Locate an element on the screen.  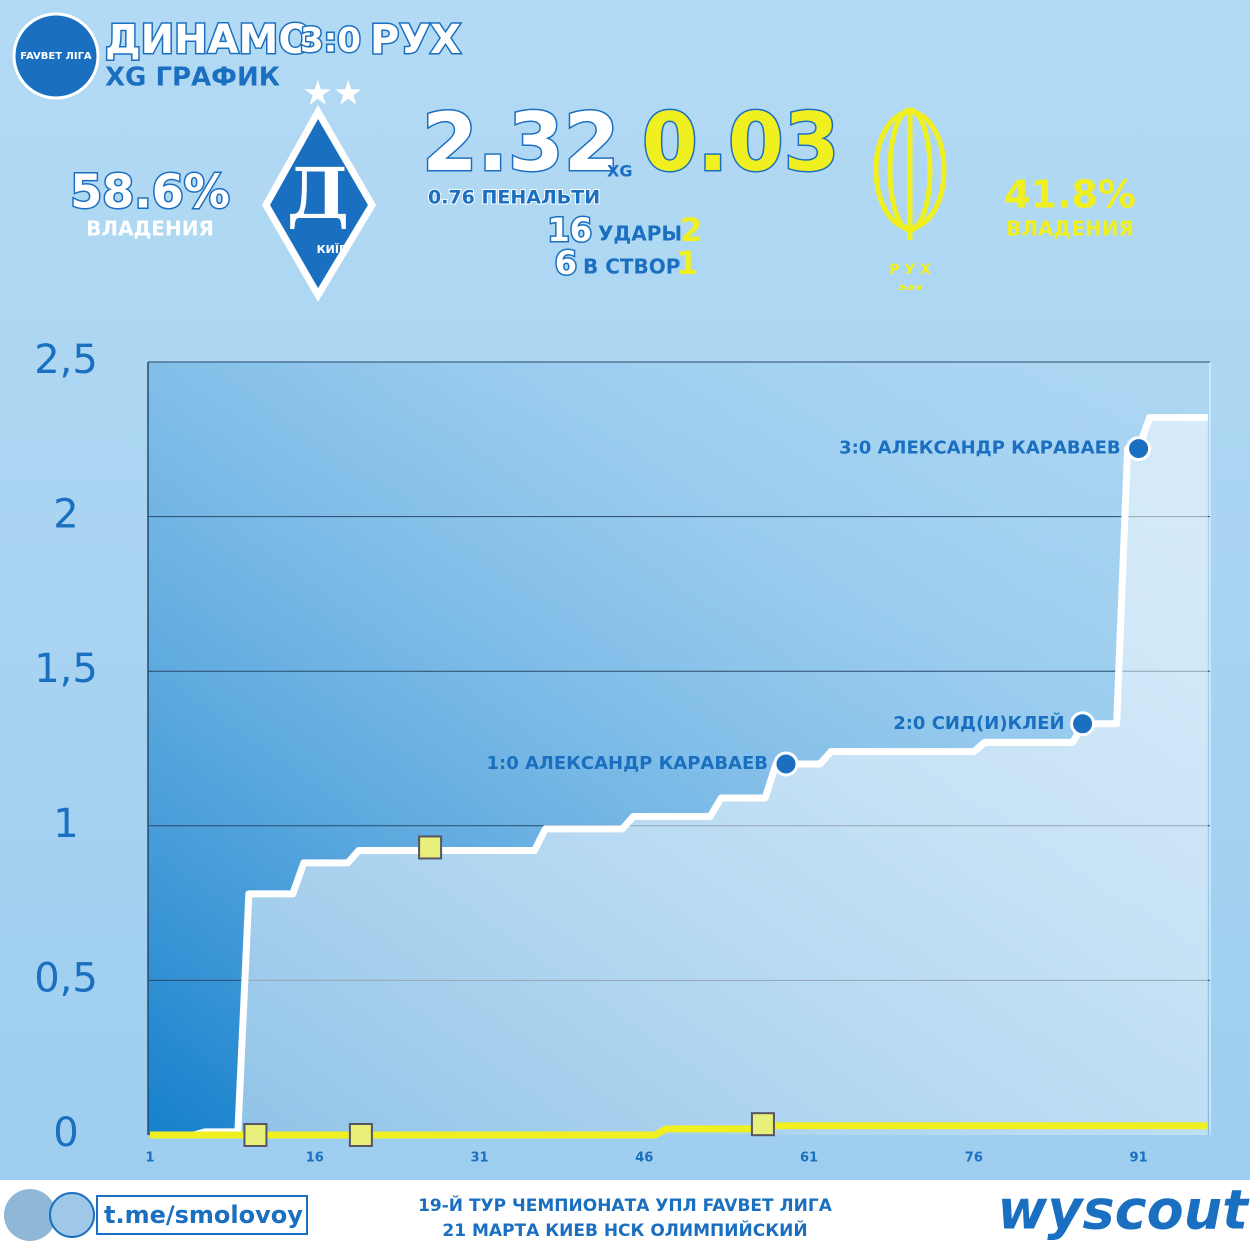
league-badge is located at coordinates (56, 56).